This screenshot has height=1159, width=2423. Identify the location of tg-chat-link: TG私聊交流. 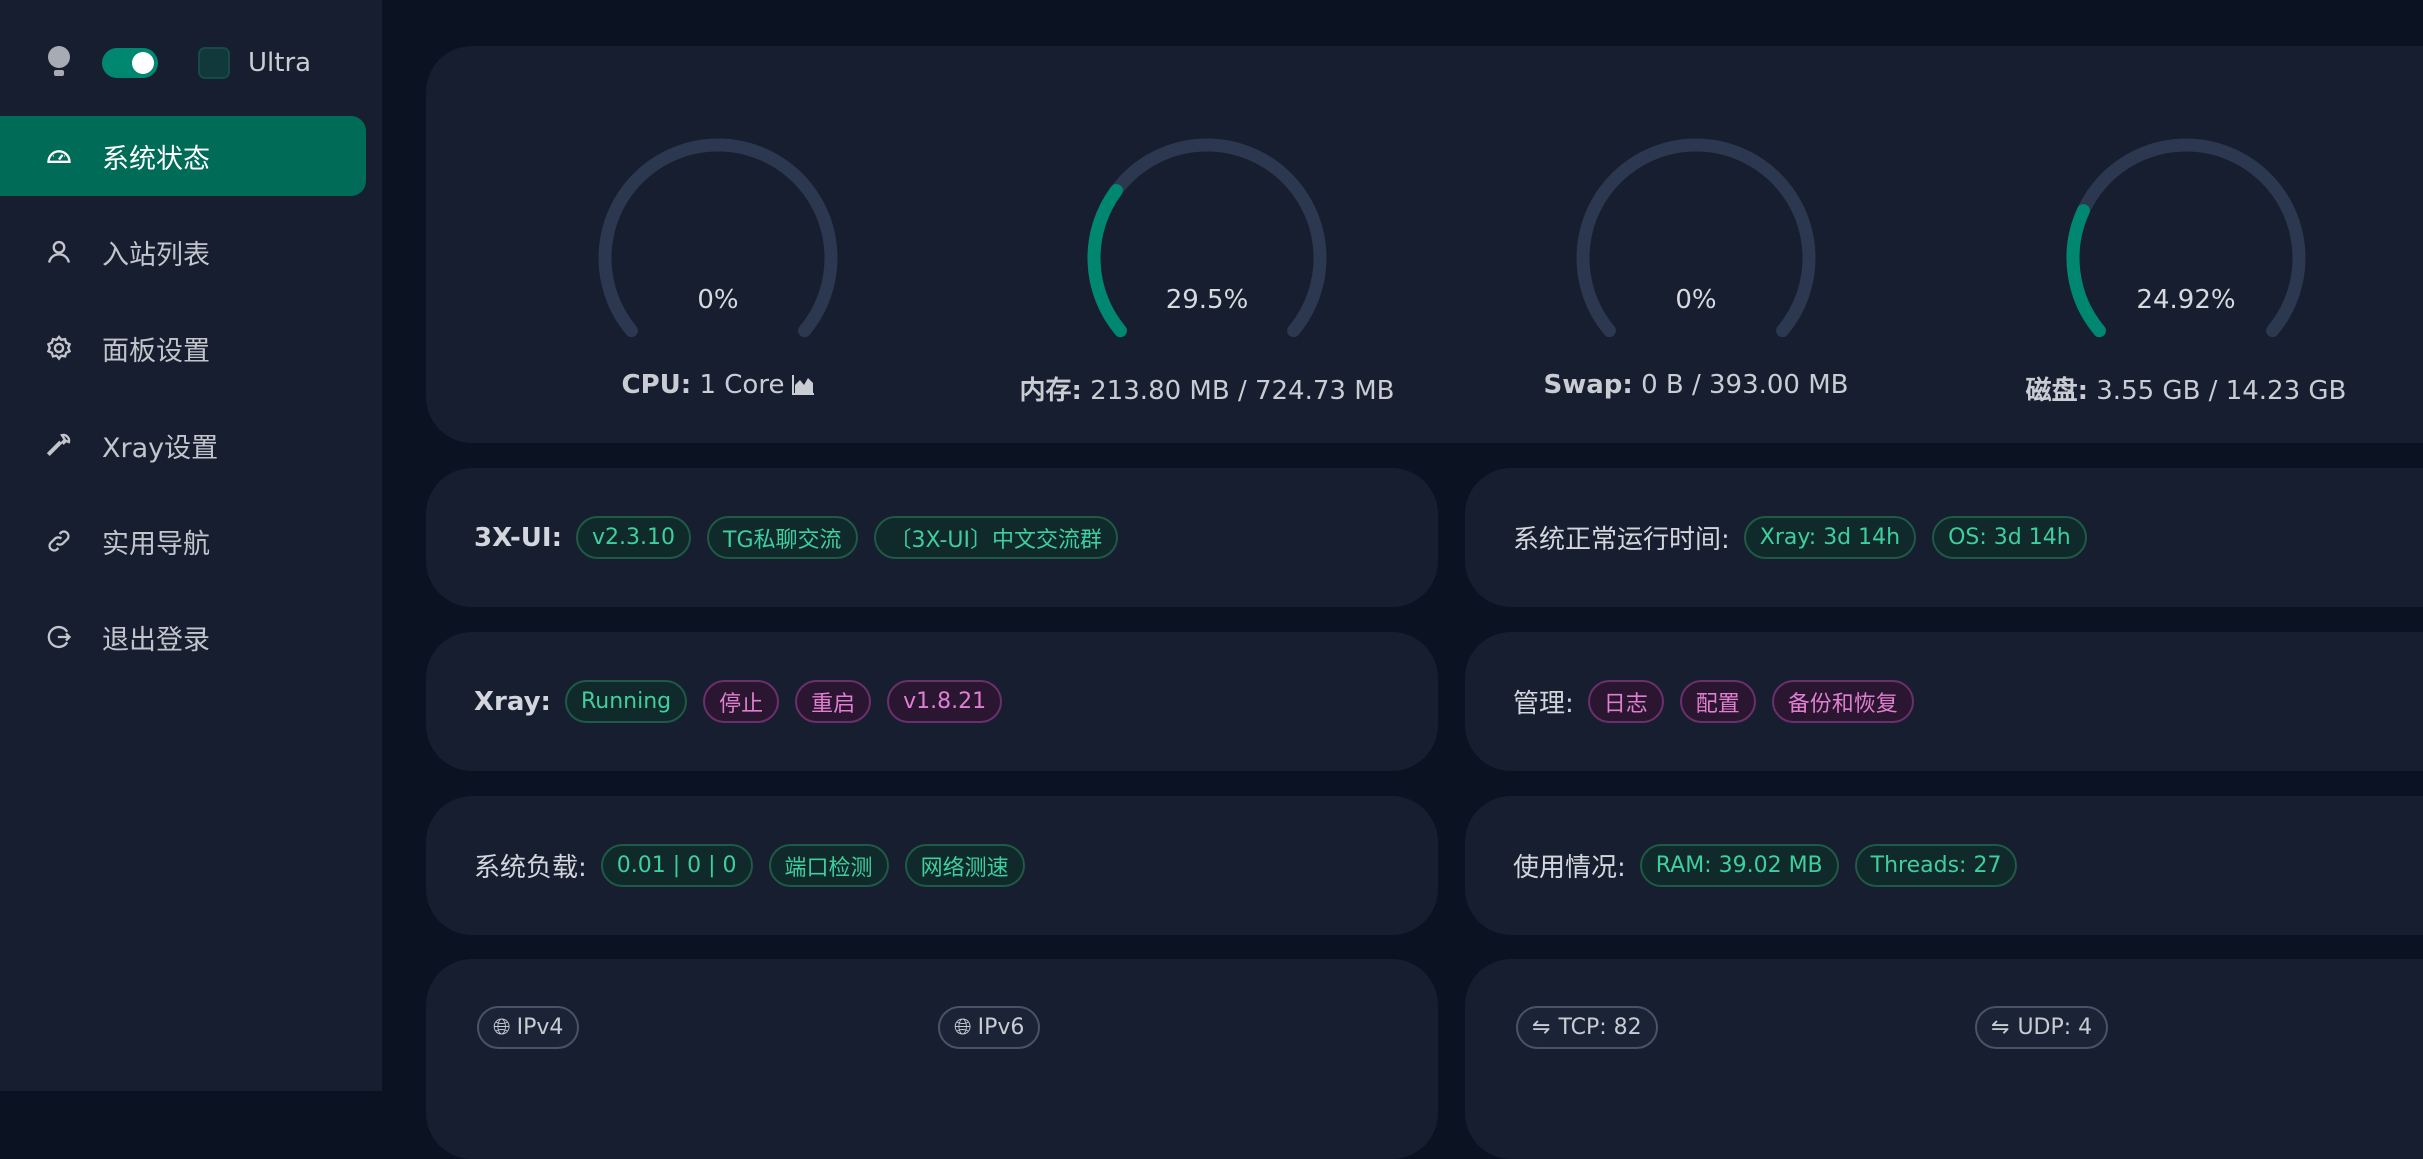
(782, 537).